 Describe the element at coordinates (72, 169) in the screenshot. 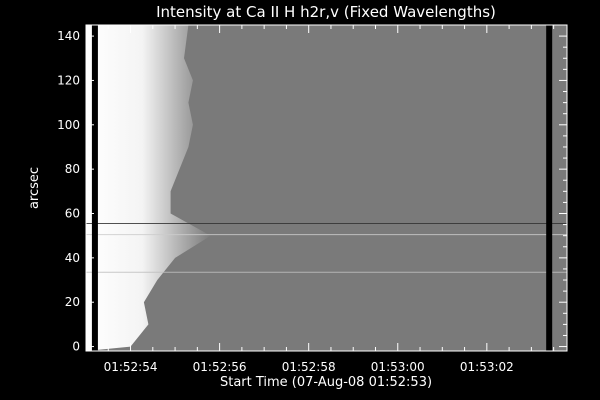

I see `y-tick-label: 80` at that location.